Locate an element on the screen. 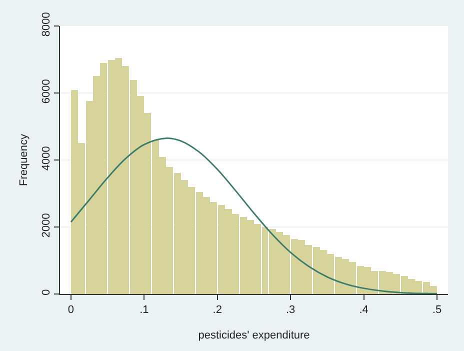  y-axis-title: Frequency is located at coordinates (24, 160).